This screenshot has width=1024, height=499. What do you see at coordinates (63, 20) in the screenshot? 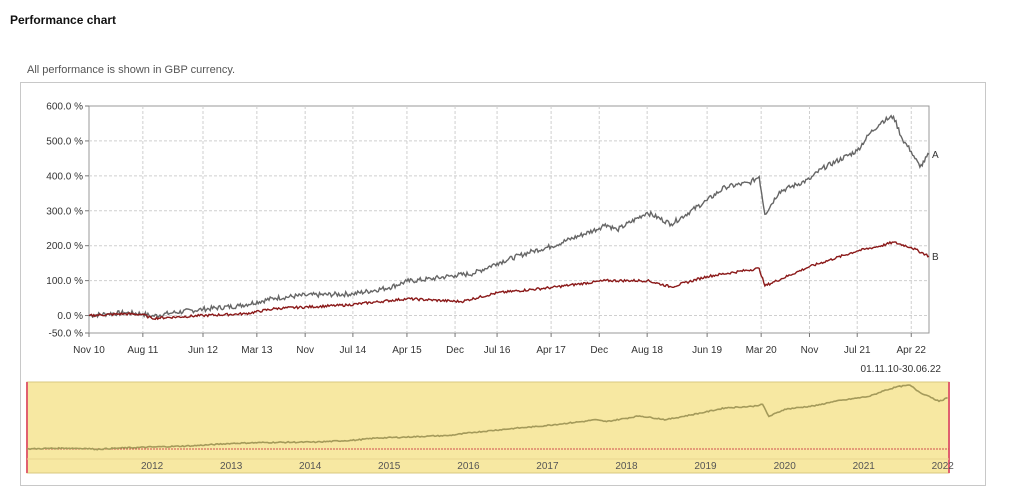
I see `page-title: Performance chart` at bounding box center [63, 20].